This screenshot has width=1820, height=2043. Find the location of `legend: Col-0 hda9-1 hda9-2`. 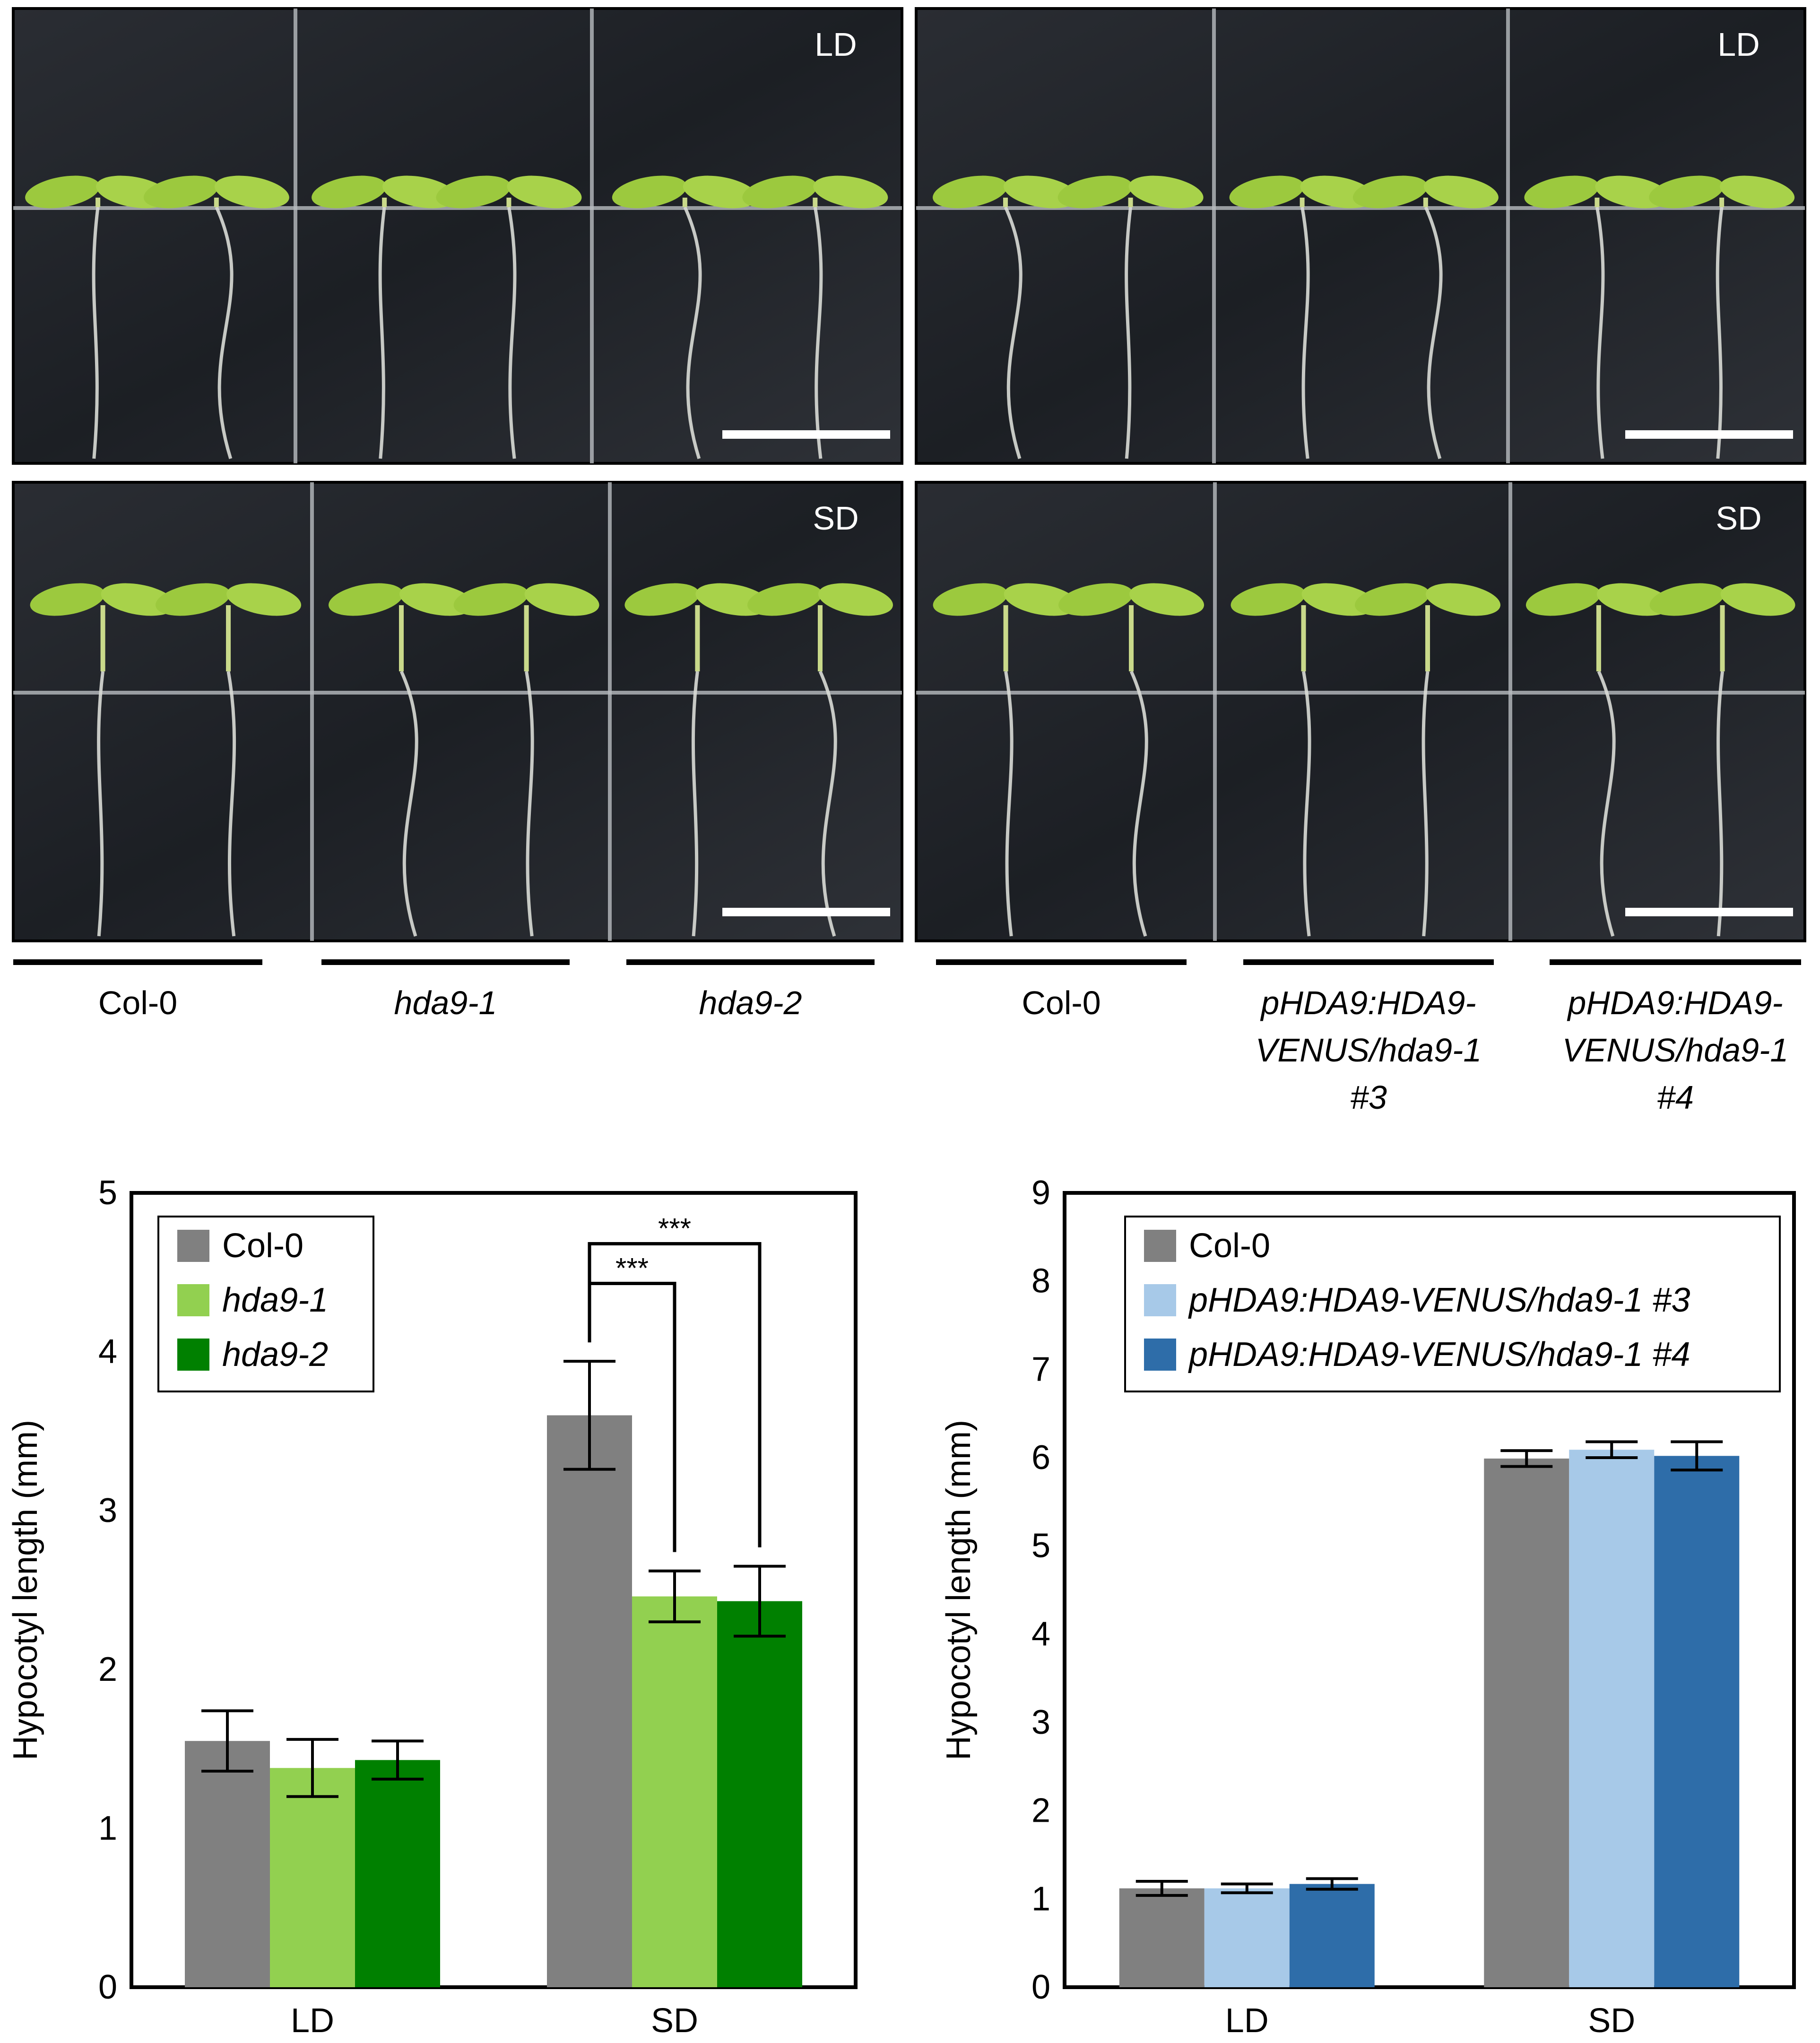

legend: Col-0 hda9-1 hda9-2 is located at coordinates (265, 1304).